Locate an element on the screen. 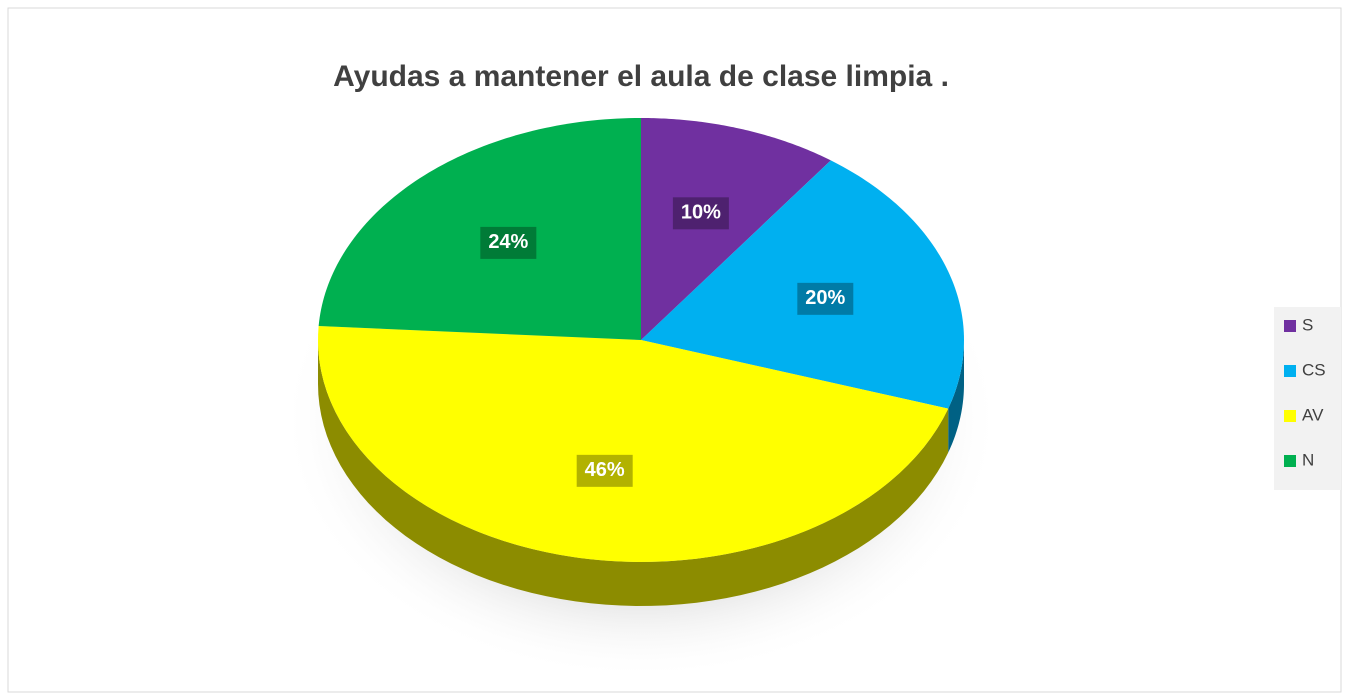 The height and width of the screenshot is (700, 1349). pie-slice-side is located at coordinates (956, 396).